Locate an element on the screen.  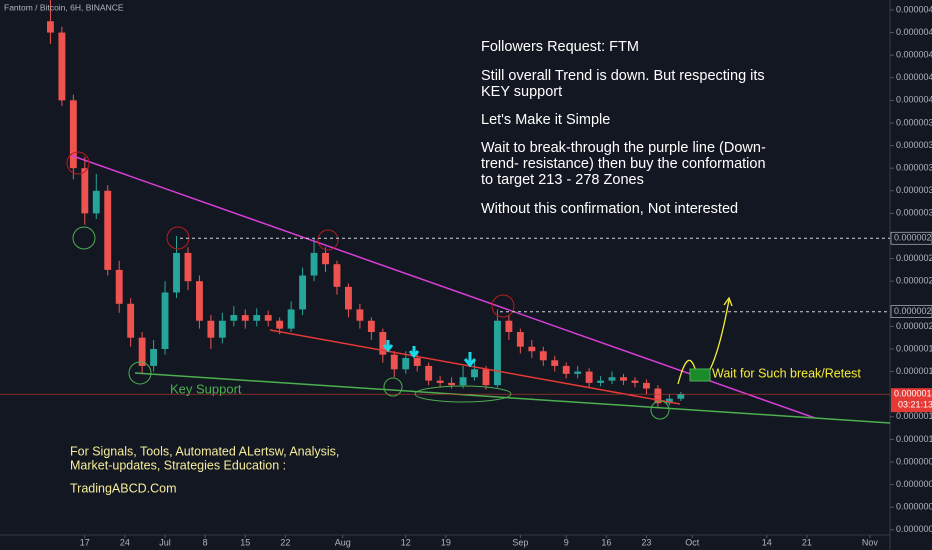
x-tick-label: 21 is located at coordinates (807, 542).